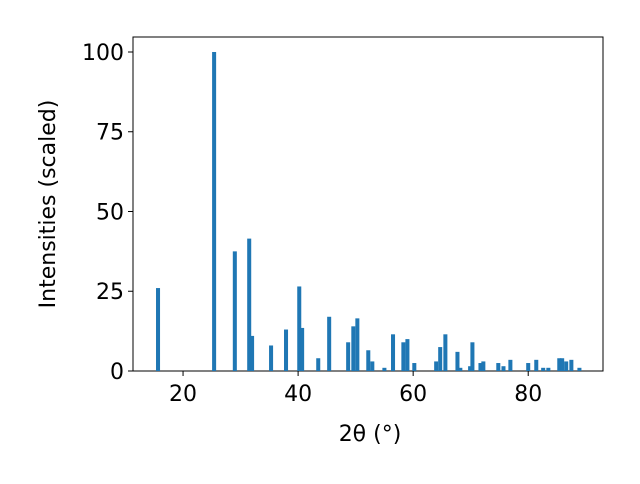 Image resolution: width=640 pixels, height=484 pixels. Describe the element at coordinates (110, 292) in the screenshot. I see `y-tick-label: 25` at that location.